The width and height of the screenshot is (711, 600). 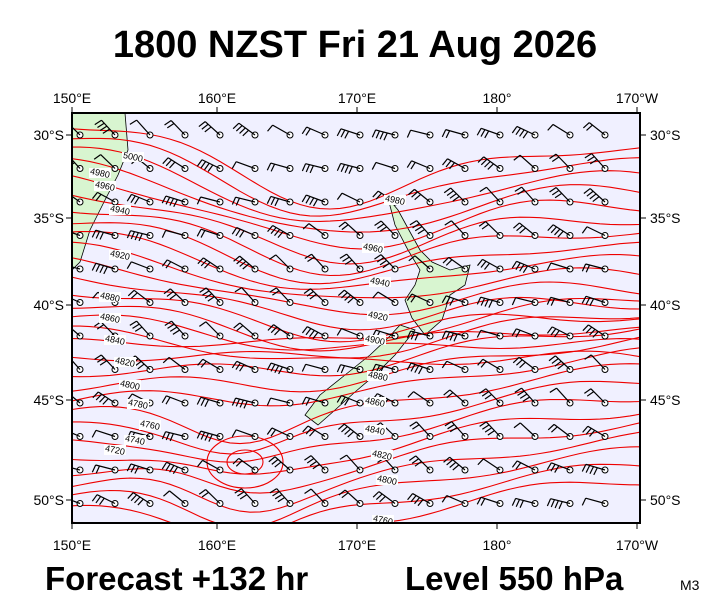 What do you see at coordinates (375, 402) in the screenshot?
I see `contour-label: 4860` at bounding box center [375, 402].